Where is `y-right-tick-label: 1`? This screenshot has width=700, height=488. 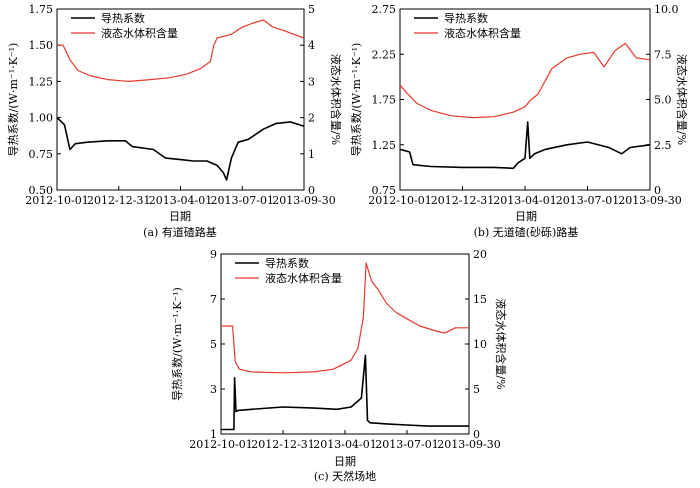 y-right-tick-label: 1 is located at coordinates (311, 154).